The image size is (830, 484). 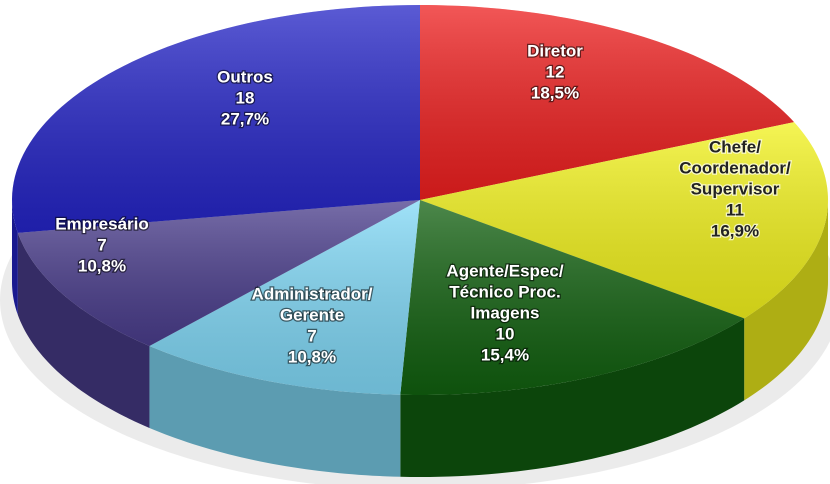 I want to click on slice-label: Agente/Espec/, so click(x=504, y=270).